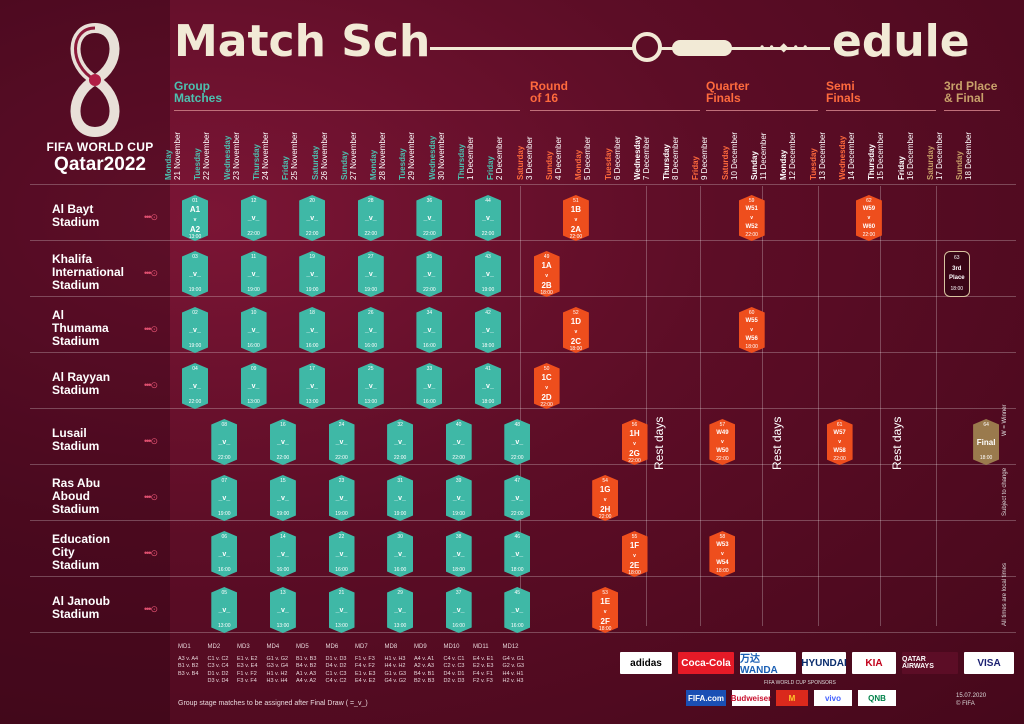 The height and width of the screenshot is (724, 1024). Describe the element at coordinates (986, 442) in the screenshot. I see `match-pairing: Final` at that location.